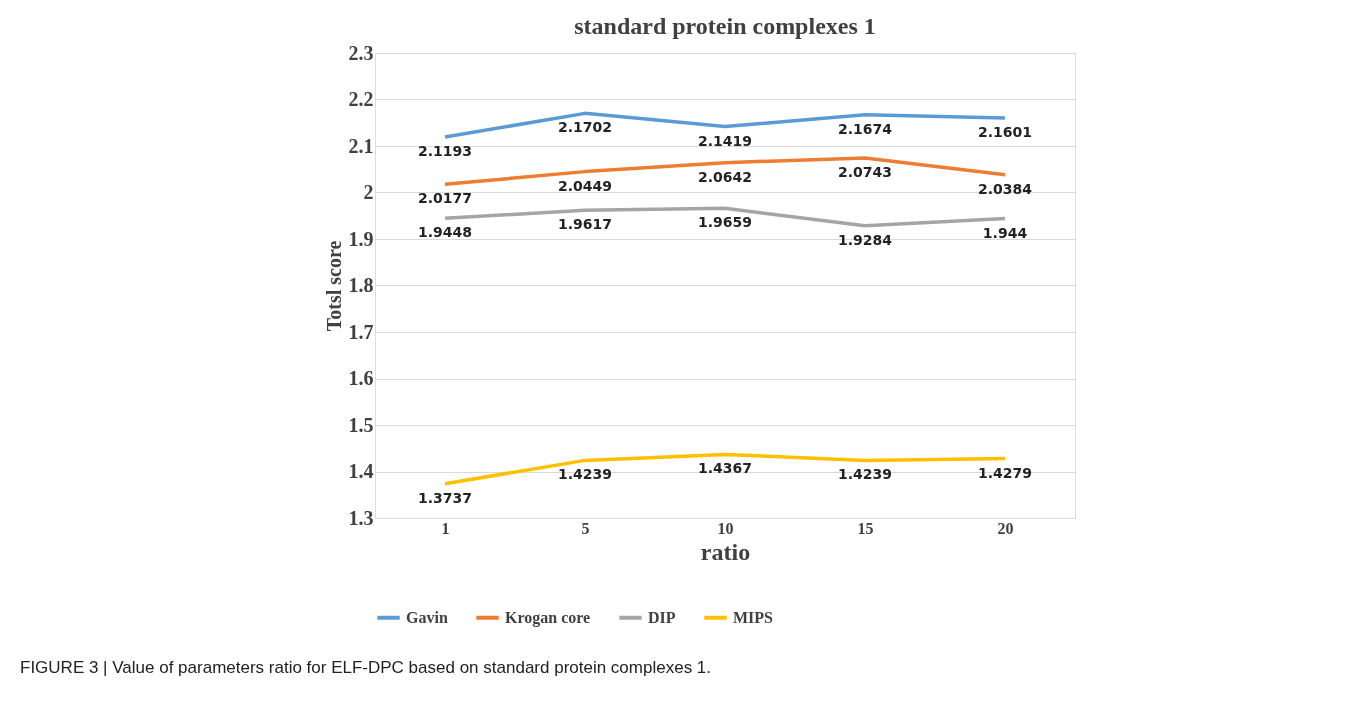 The height and width of the screenshot is (726, 1357). What do you see at coordinates (1005, 188) in the screenshot?
I see `data-label: 2.0384` at bounding box center [1005, 188].